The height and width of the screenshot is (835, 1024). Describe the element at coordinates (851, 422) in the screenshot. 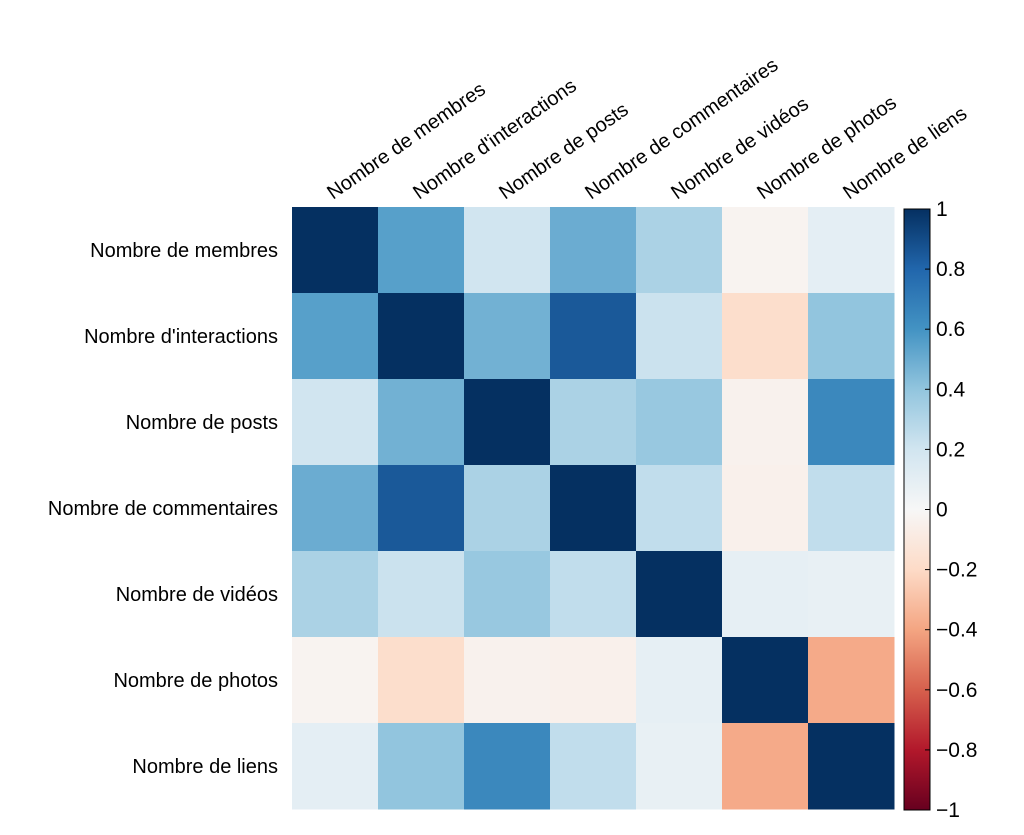

I see `heatmap-cell-r2-c6` at that location.